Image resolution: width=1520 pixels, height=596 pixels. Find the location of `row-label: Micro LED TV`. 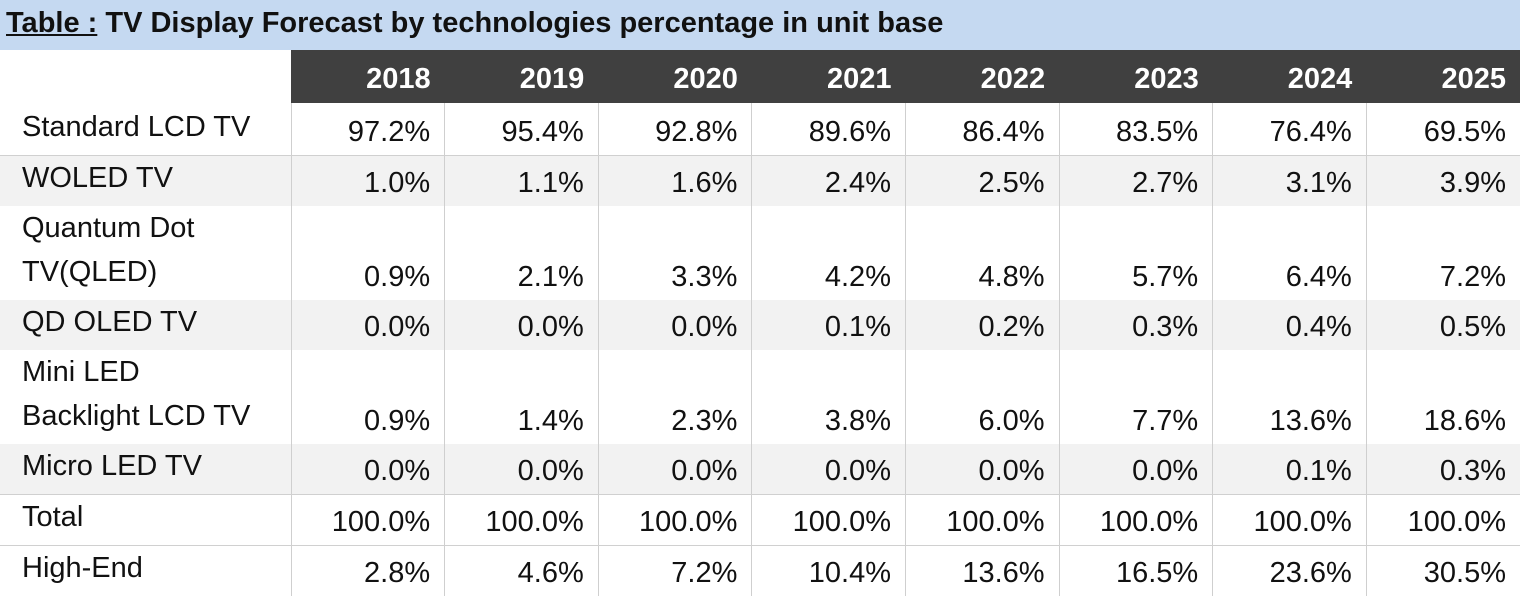

row-label: Micro LED TV is located at coordinates (146, 469).